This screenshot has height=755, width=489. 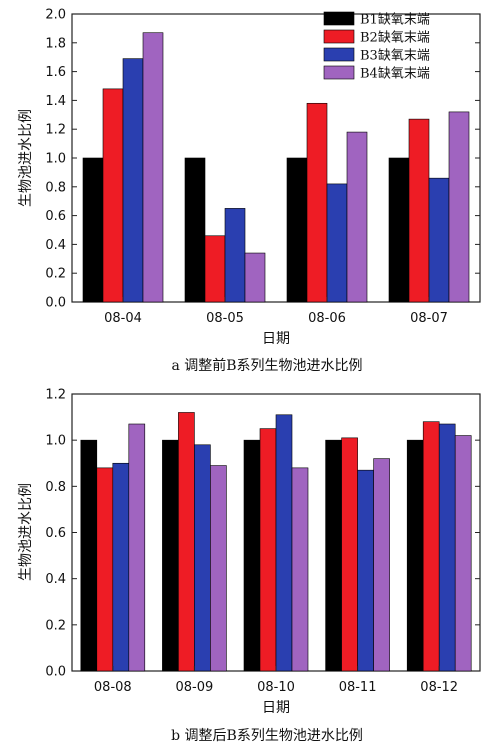 I want to click on legend-entry-label: B3缺氧末端, so click(x=395, y=56).